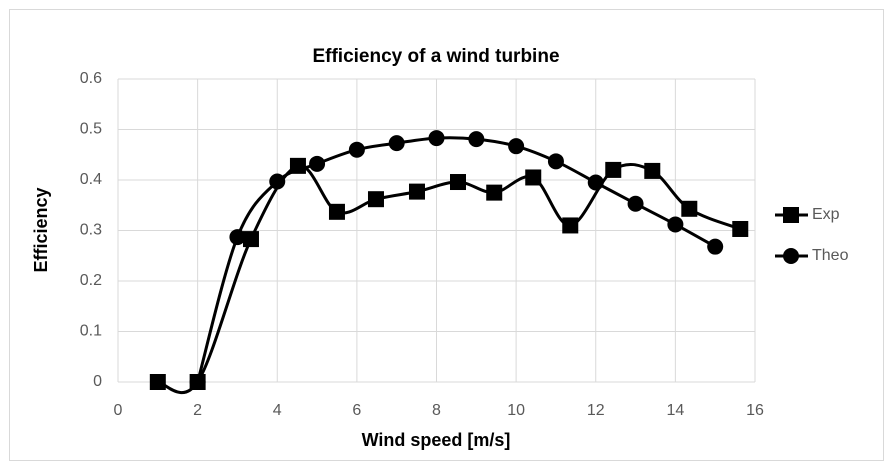 Image resolution: width=893 pixels, height=475 pixels. Describe the element at coordinates (436, 440) in the screenshot. I see `x-axis-label: Wind speed [m/s]` at that location.